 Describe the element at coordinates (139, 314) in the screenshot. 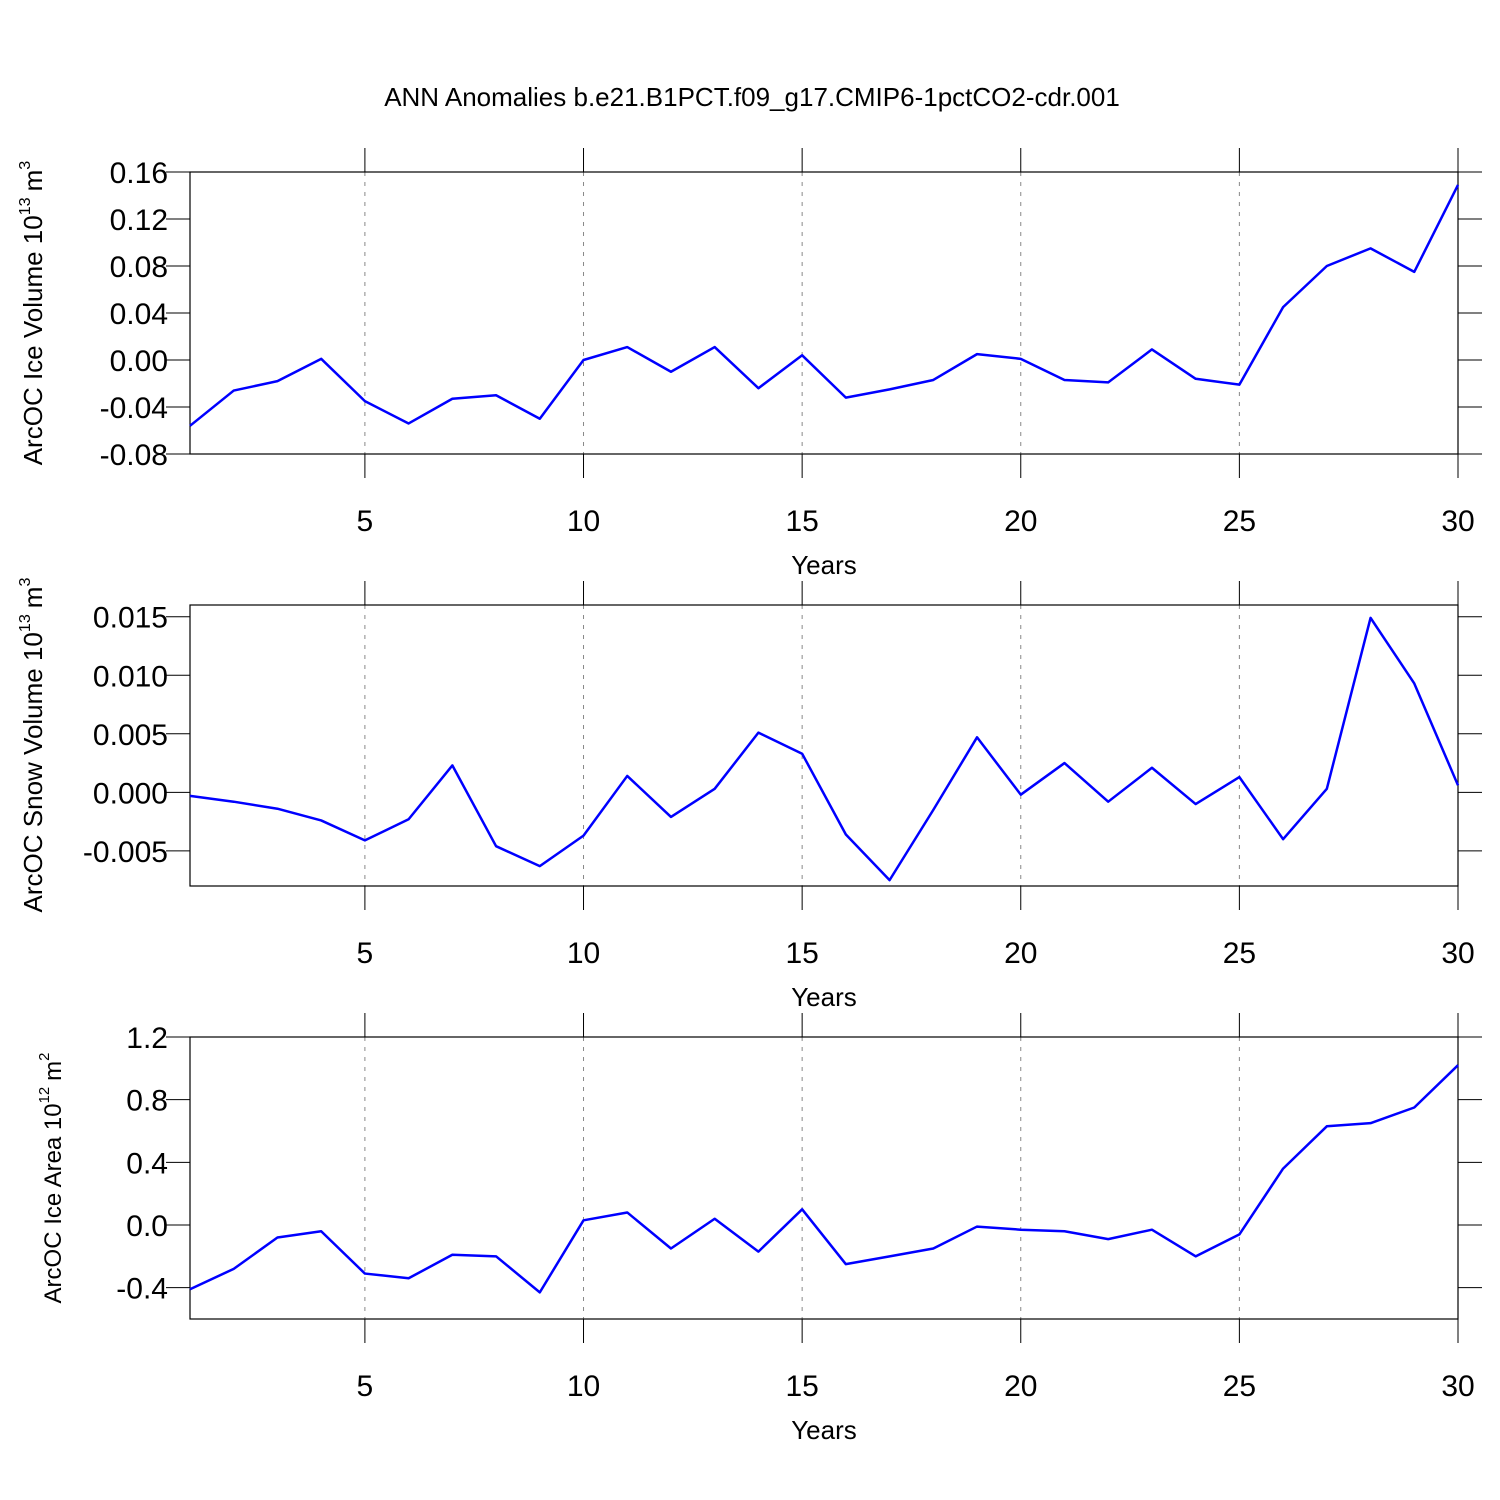

I see `y-tick-label: 0.04` at that location.